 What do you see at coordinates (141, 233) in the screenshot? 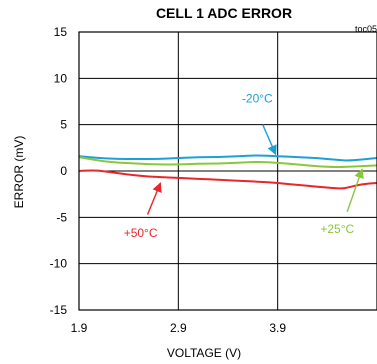
I see `label-plus50c: +50°C` at bounding box center [141, 233].